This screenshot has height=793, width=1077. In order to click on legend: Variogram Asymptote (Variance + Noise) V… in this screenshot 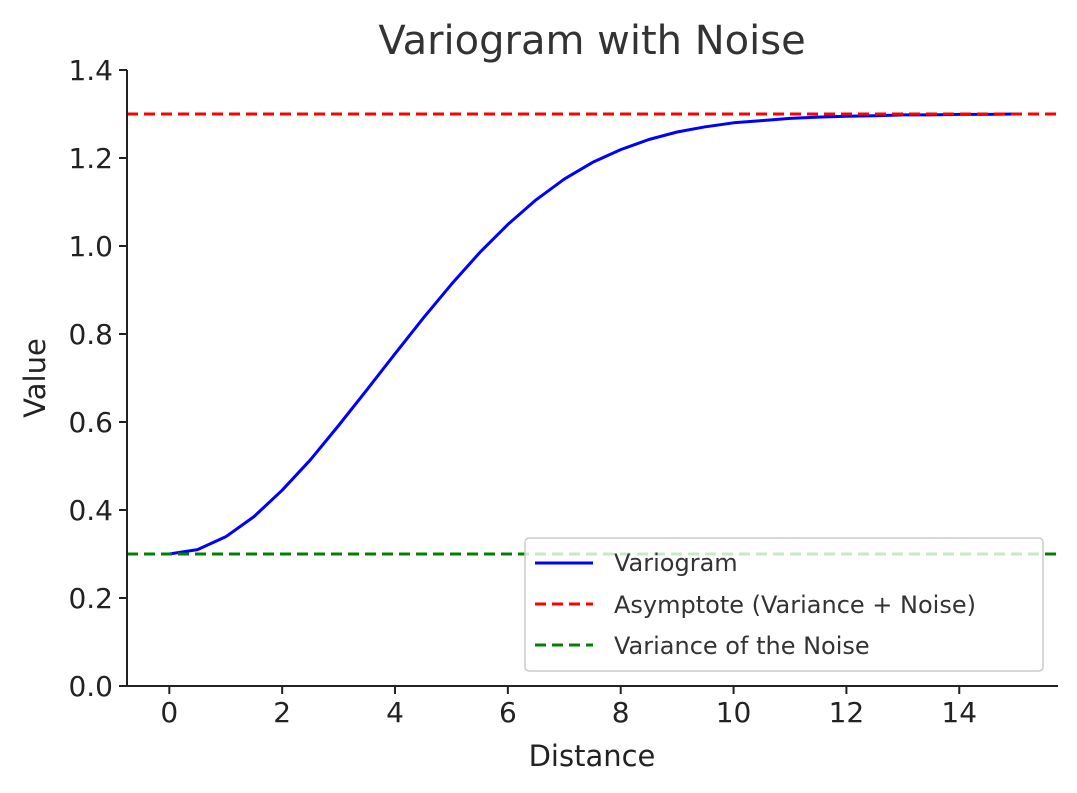, I will do `click(784, 604)`.